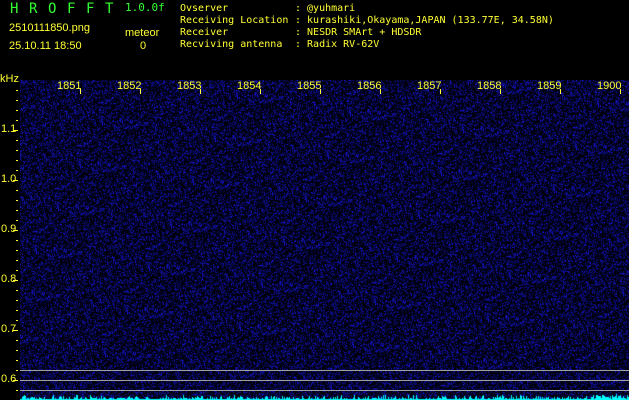 The width and height of the screenshot is (629, 400). Describe the element at coordinates (204, 8) in the screenshot. I see `info-label: Ovserver` at that location.